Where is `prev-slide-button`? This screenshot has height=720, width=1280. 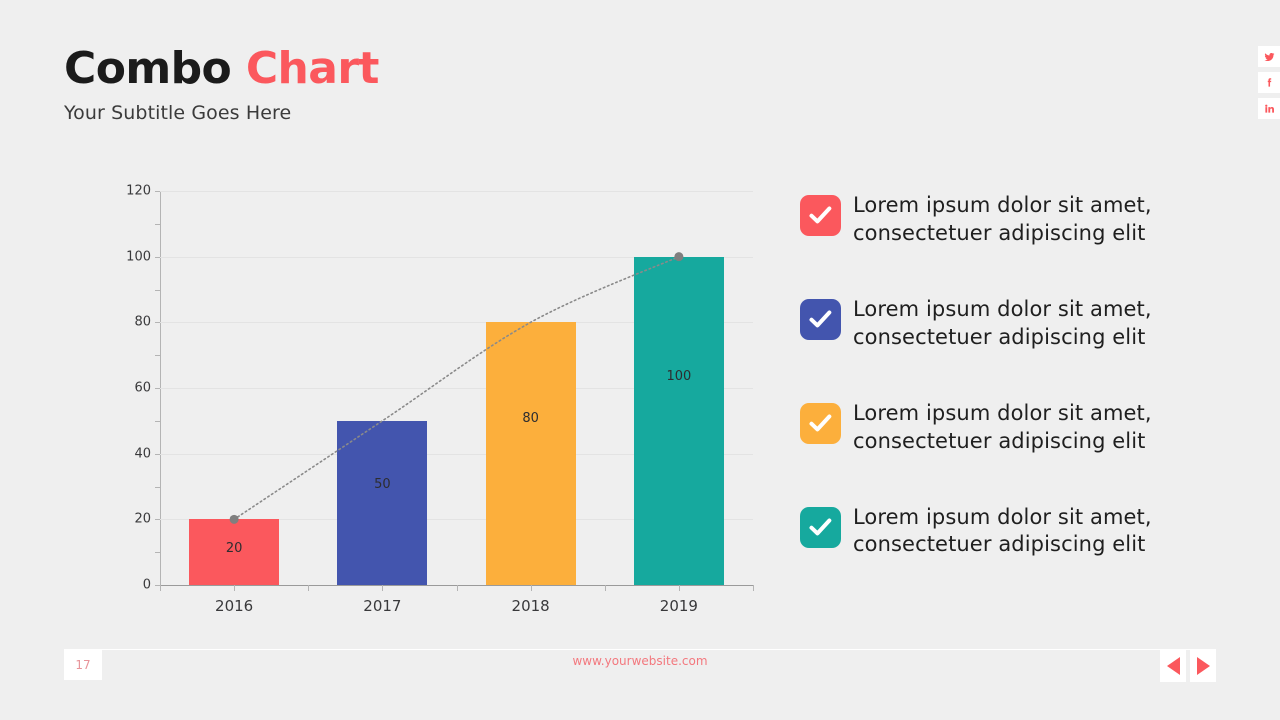 prev-slide-button is located at coordinates (1173, 666).